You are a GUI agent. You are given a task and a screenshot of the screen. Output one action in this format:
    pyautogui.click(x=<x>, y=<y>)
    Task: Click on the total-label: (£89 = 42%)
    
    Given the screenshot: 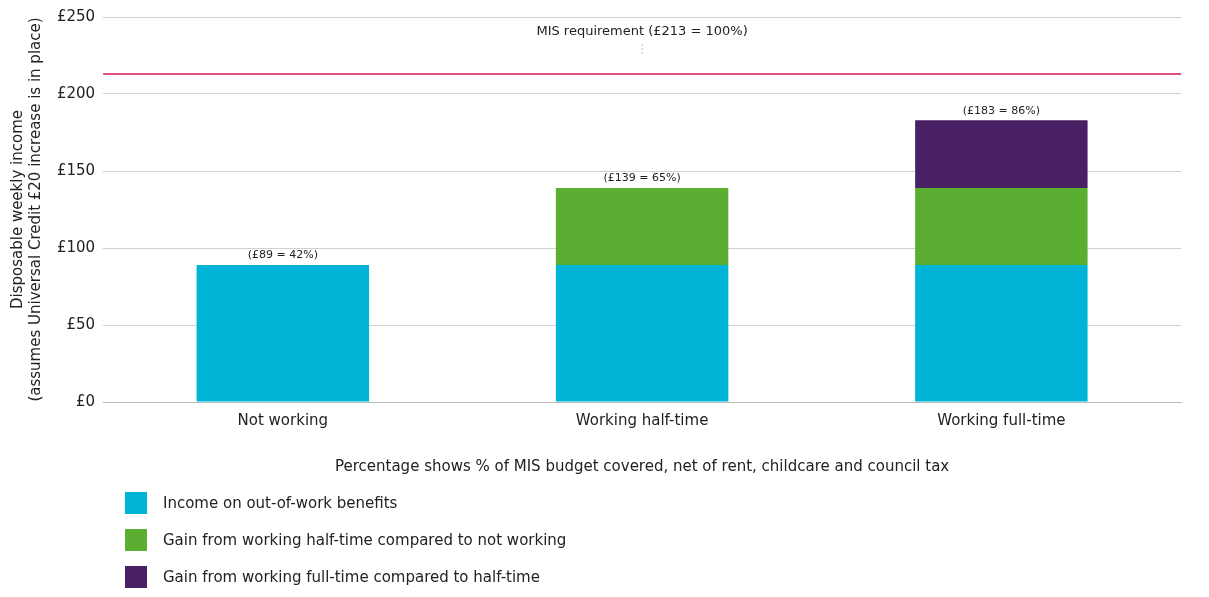 What is the action you would take?
    pyautogui.click(x=282, y=255)
    